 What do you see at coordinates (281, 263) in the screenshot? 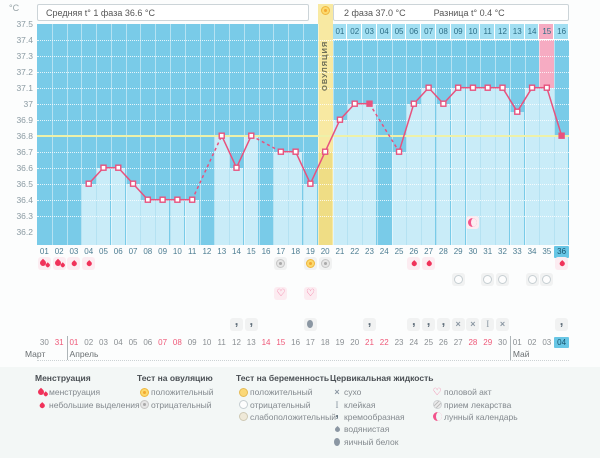
I see `day-17-event-cell` at bounding box center [281, 263].